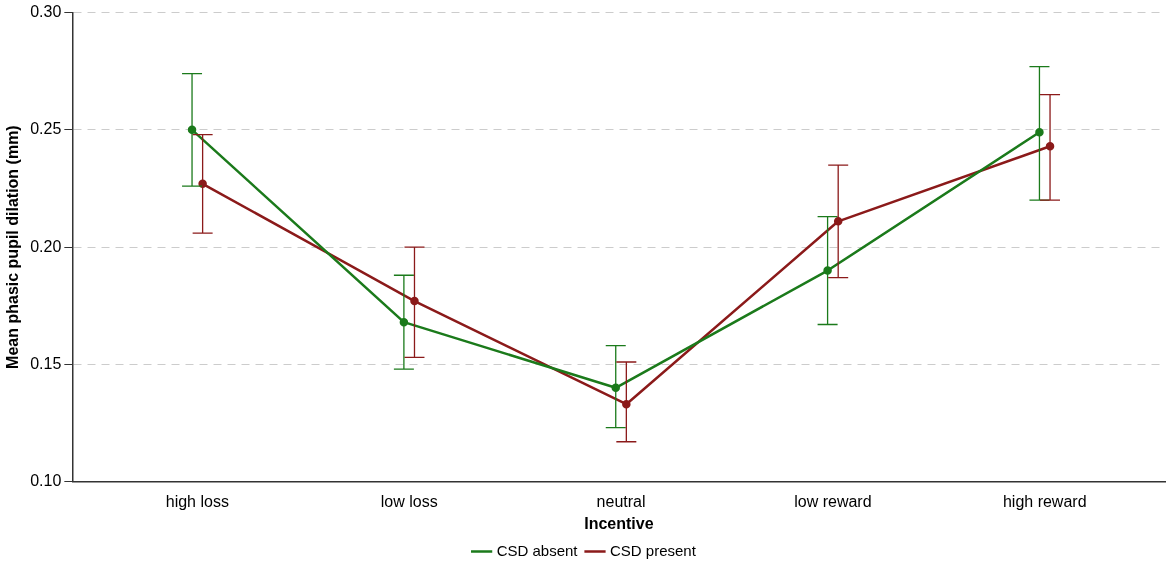  What do you see at coordinates (537, 550) in the screenshot?
I see `legend-label: CSD absent` at bounding box center [537, 550].